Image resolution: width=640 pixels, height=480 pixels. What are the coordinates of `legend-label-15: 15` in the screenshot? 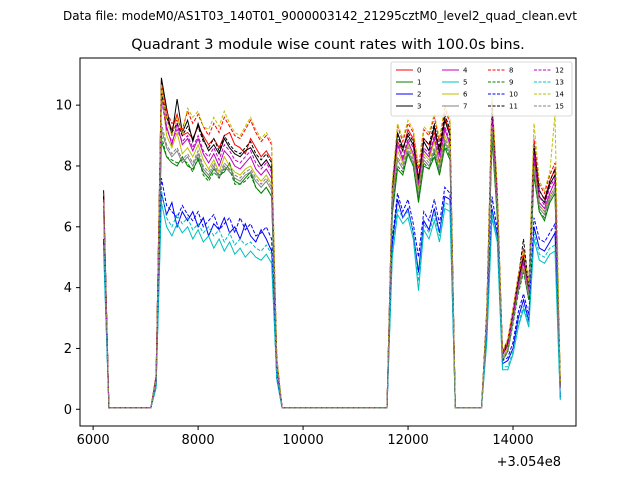 It's located at (559, 107).